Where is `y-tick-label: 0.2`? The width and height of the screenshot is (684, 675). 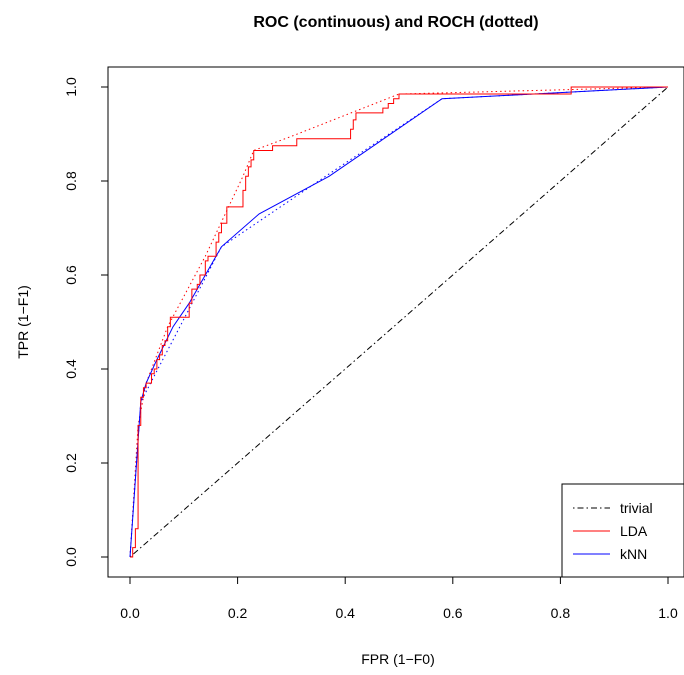 y-tick-label: 0.2 is located at coordinates (71, 463).